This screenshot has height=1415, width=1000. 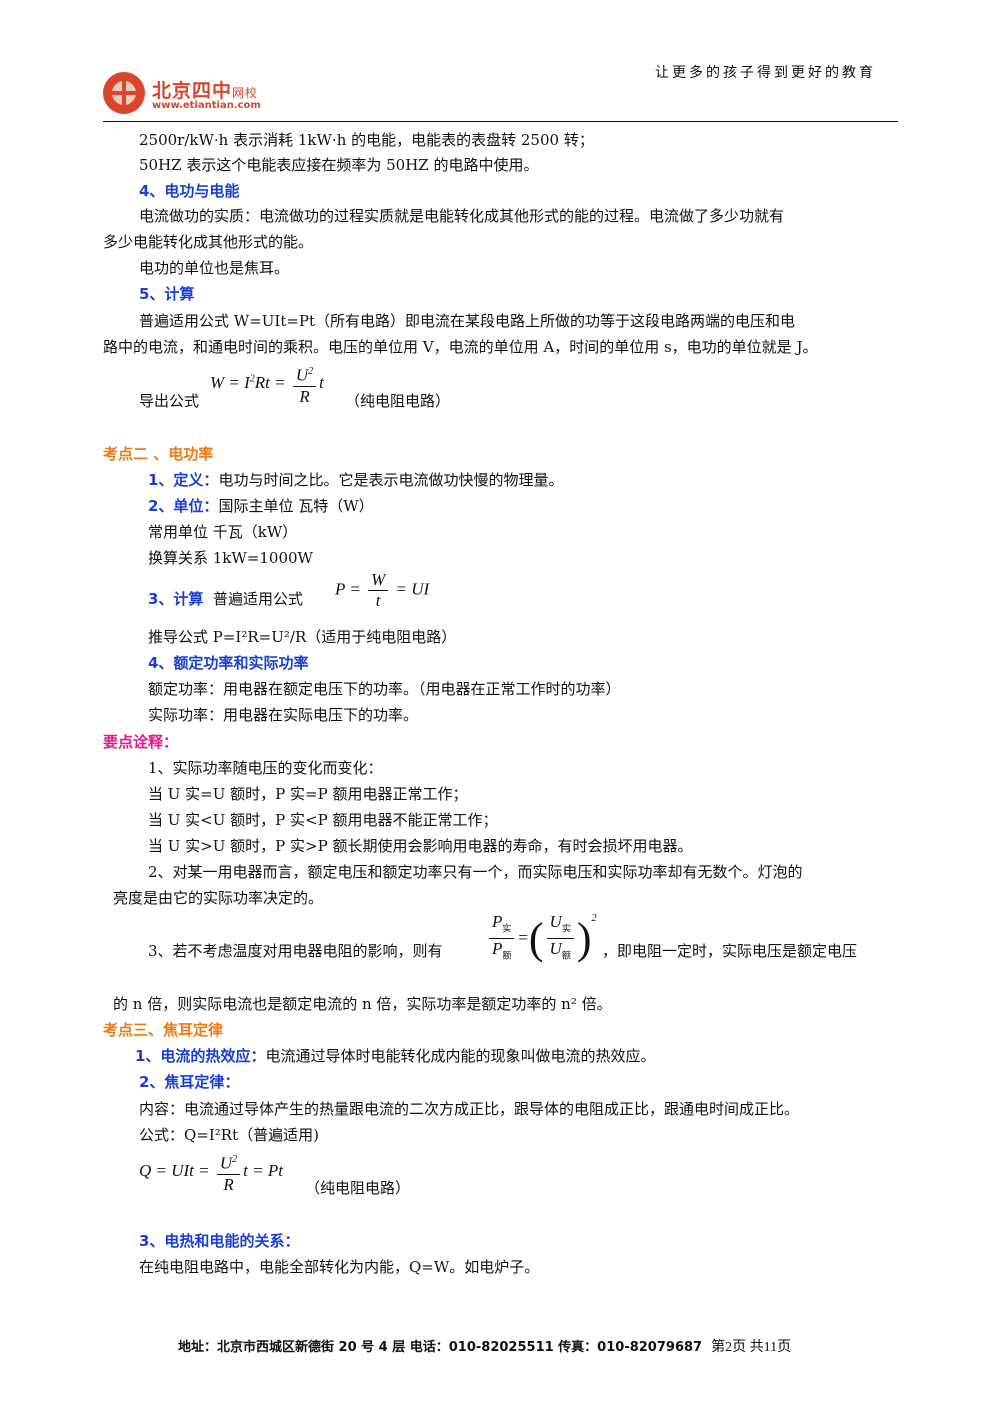 I want to click on text-line: 当 U 实=U 额时，P 实=P 额用电器正常工作；, so click(x=308, y=794).